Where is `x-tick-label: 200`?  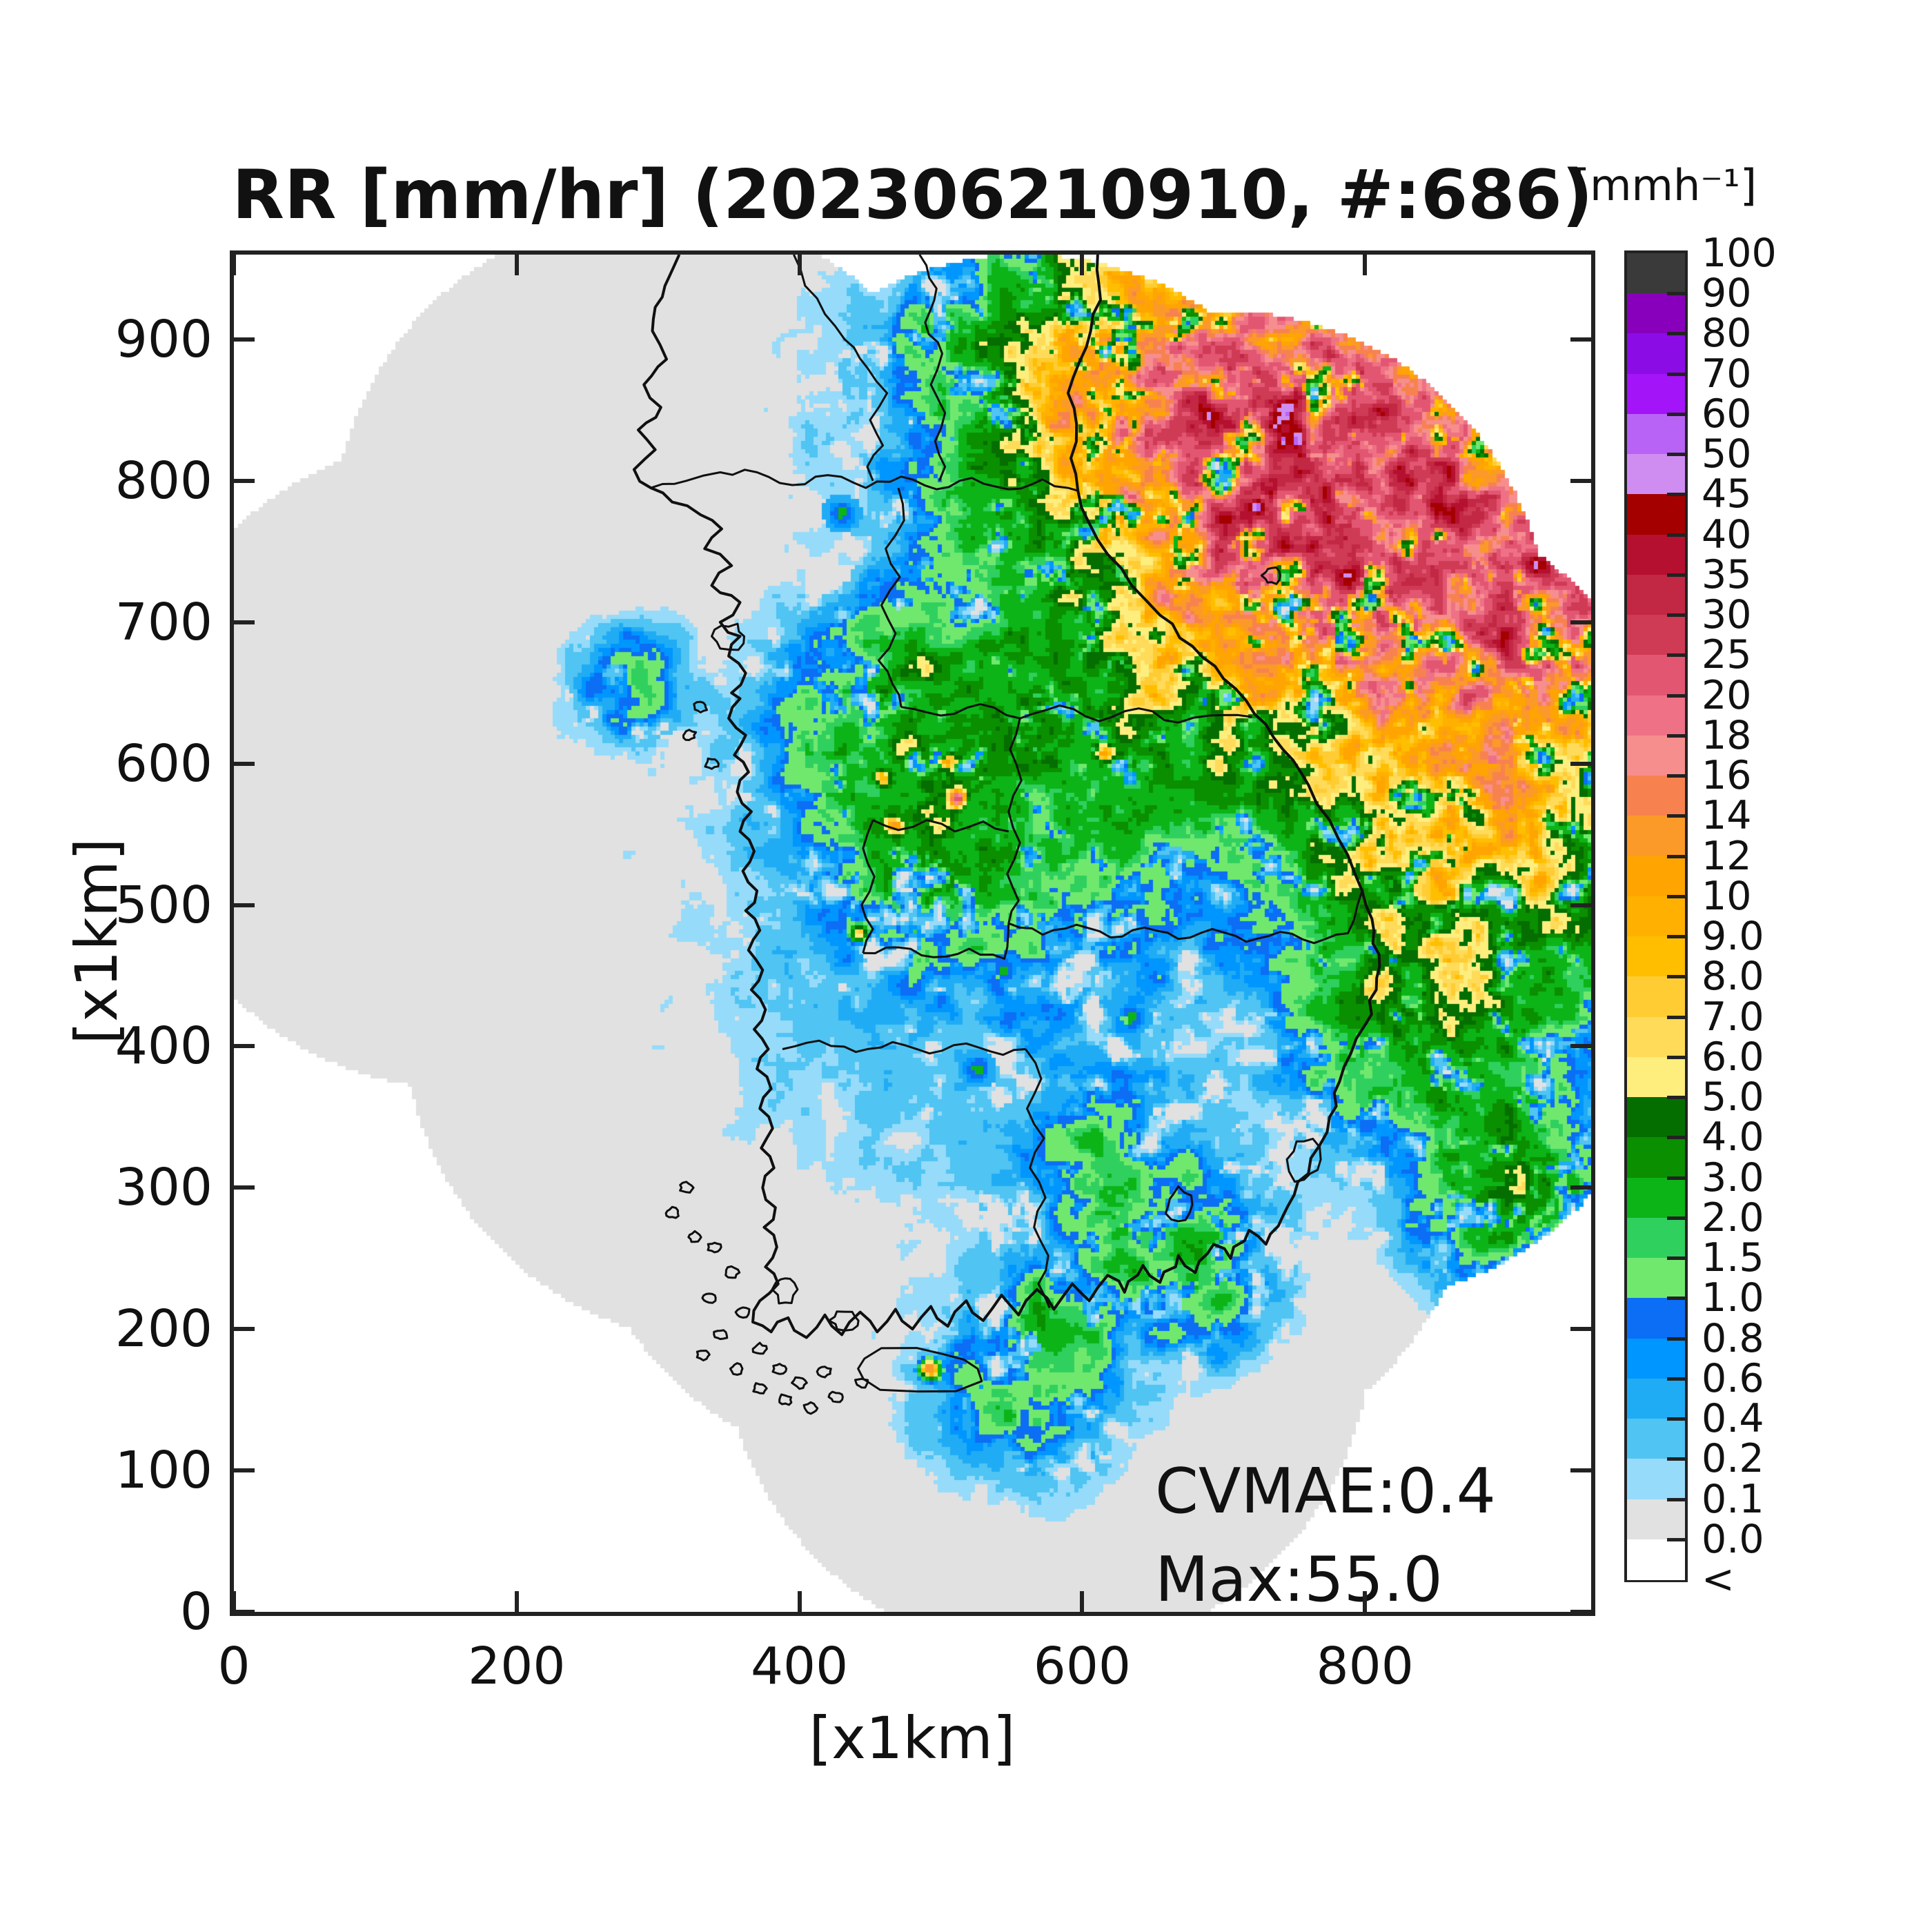
x-tick-label: 200 is located at coordinates (517, 1666).